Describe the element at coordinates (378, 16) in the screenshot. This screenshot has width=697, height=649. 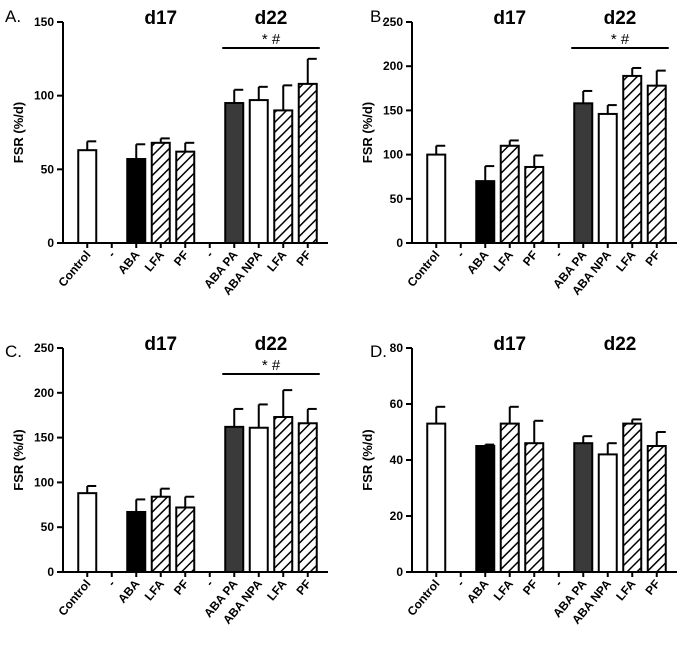
I see `panel-letter: B.` at that location.